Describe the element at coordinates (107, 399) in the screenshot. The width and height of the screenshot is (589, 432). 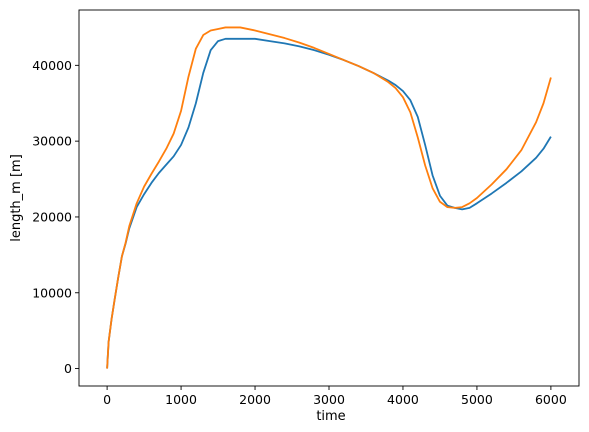
I see `x-tick-label: 0` at that location.